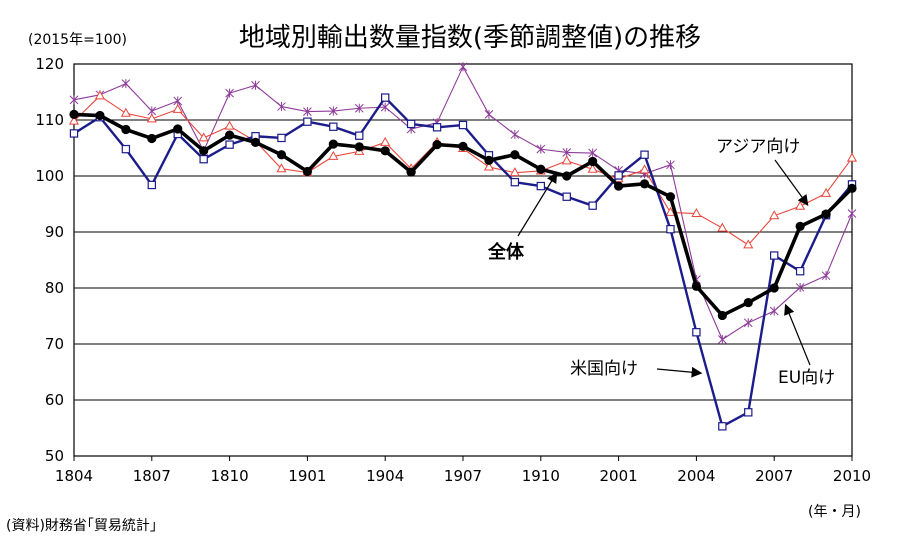 The width and height of the screenshot is (901, 555). Describe the element at coordinates (307, 476) in the screenshot. I see `x-tick-label: 1901` at that location.